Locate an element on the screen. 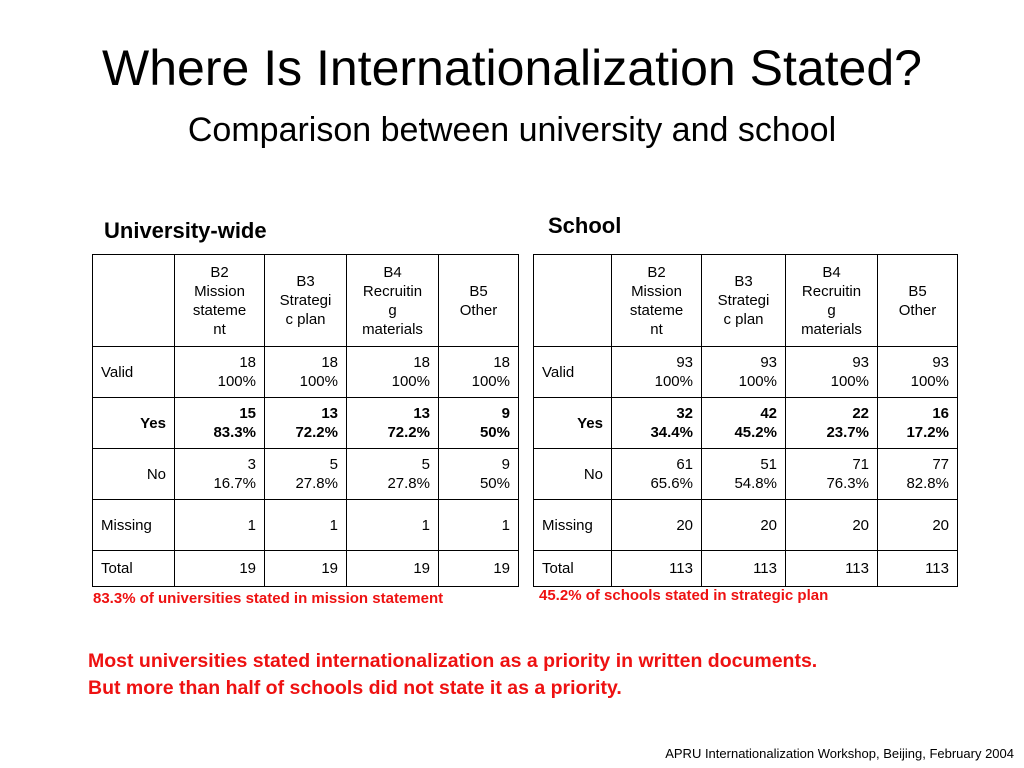  table-row-valid: Valid 93 100% 93 100% 93 100% 93 100% is located at coordinates (745, 372).